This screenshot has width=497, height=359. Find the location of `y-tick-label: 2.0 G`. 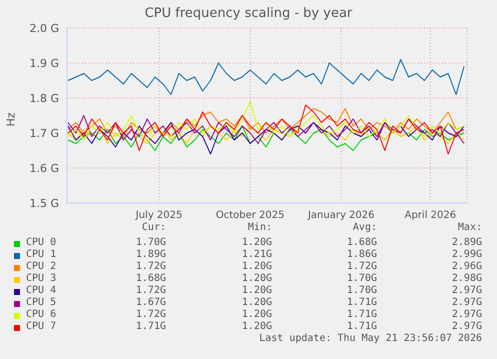

y-tick-label: 2.0 G is located at coordinates (44, 28).